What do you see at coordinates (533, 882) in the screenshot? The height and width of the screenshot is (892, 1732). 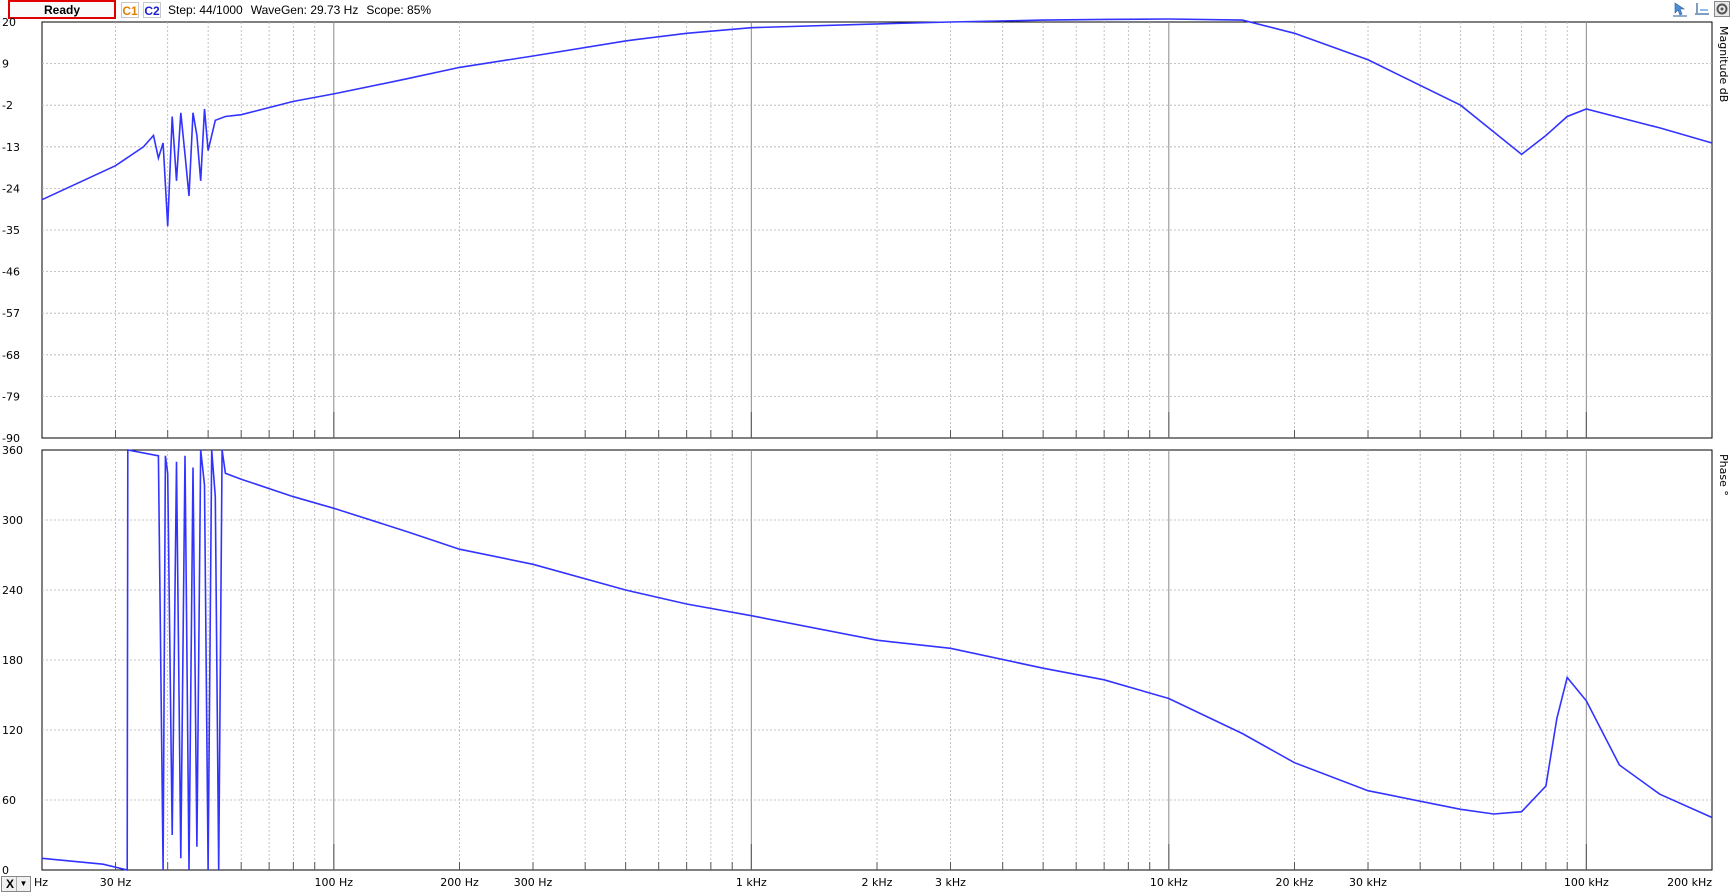 I see `x-tick-label: 300 Hz` at bounding box center [533, 882].